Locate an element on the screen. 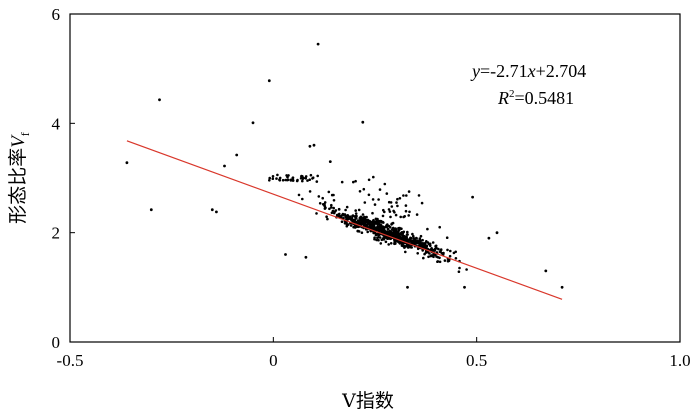  fit-equation: y=-2.71x+2.704 is located at coordinates (528, 71).